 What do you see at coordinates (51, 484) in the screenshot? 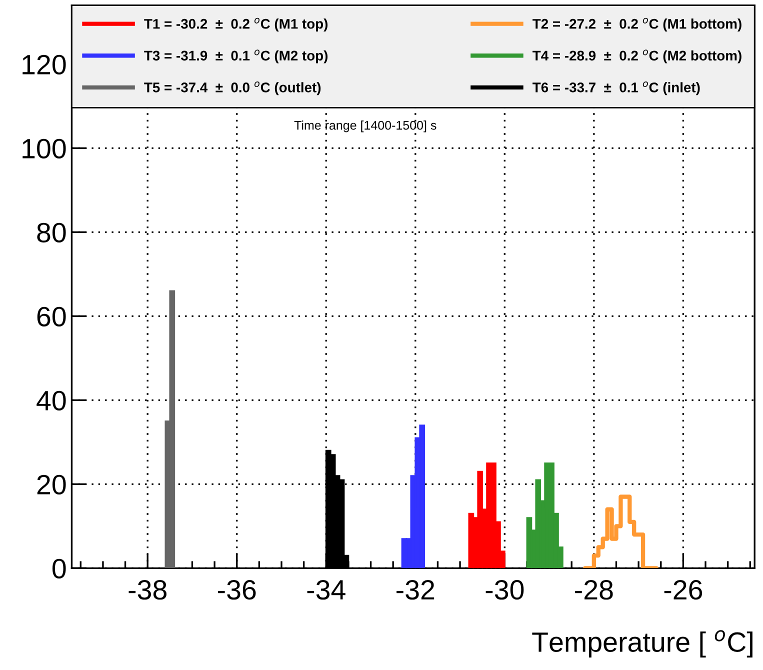
I see `y-tick-label: 20` at bounding box center [51, 484].